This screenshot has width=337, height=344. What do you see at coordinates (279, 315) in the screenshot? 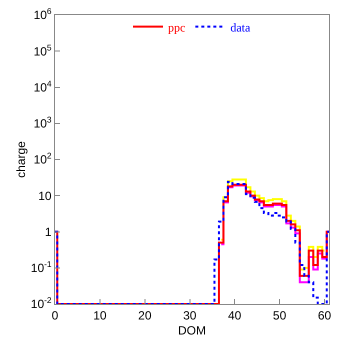
I see `x-tick-label: 50` at bounding box center [279, 315].